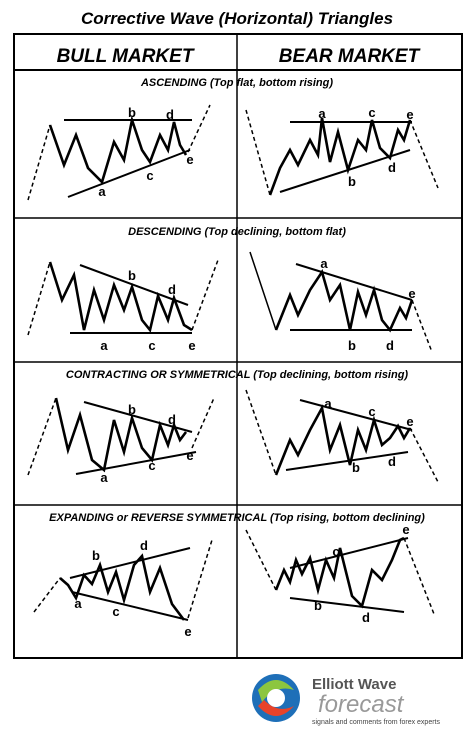 The width and height of the screenshot is (474, 745). I want to click on logo-name: Elliott Wave, so click(354, 684).